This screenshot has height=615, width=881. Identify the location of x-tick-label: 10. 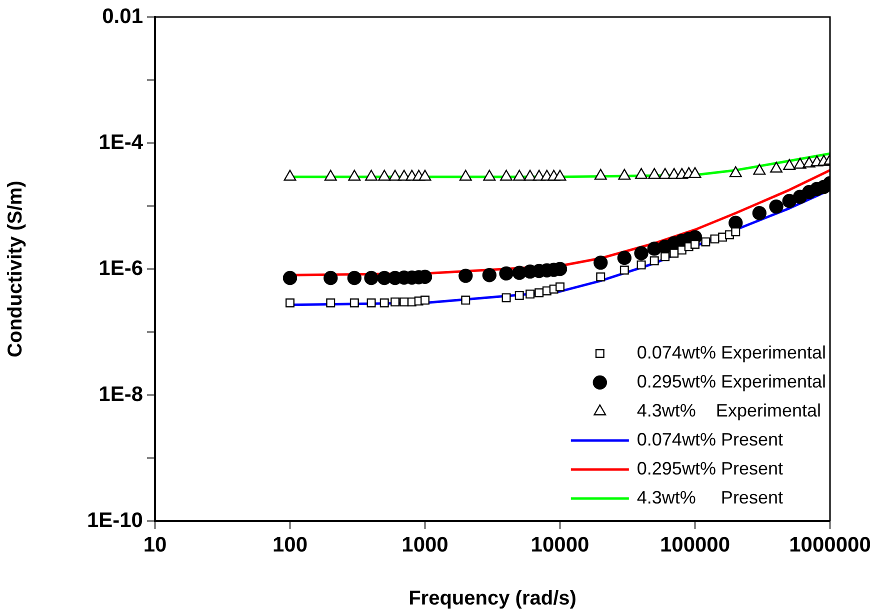
(155, 544).